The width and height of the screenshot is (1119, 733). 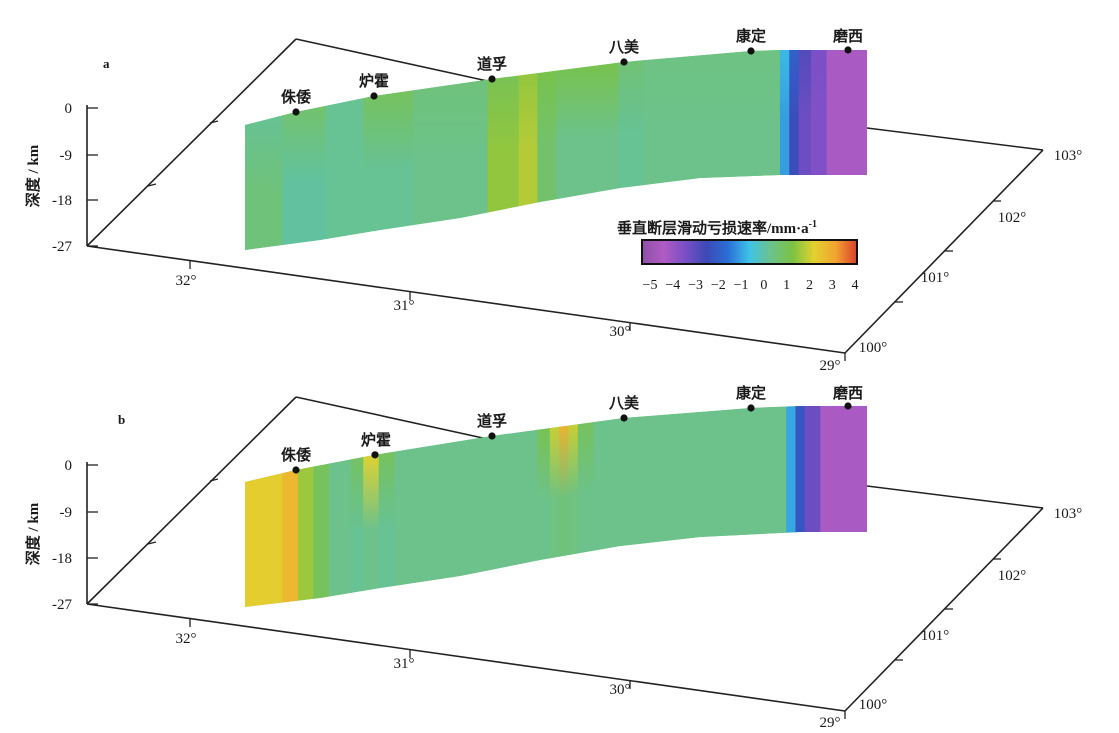 I want to click on latitude-tick-label: 31°, so click(x=404, y=306).